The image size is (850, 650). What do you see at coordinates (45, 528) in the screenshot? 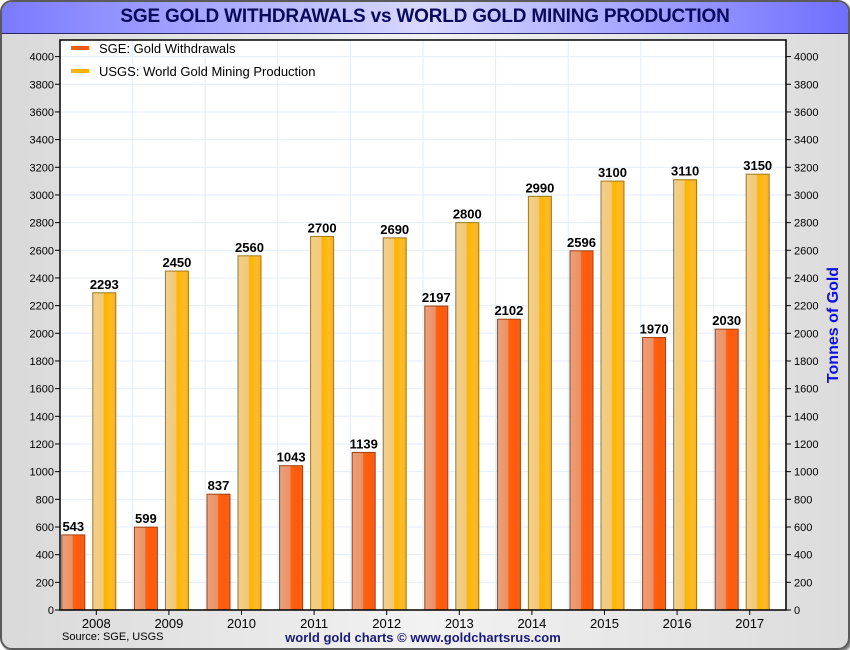
I see `y-tick-label-left: 600` at bounding box center [45, 528].